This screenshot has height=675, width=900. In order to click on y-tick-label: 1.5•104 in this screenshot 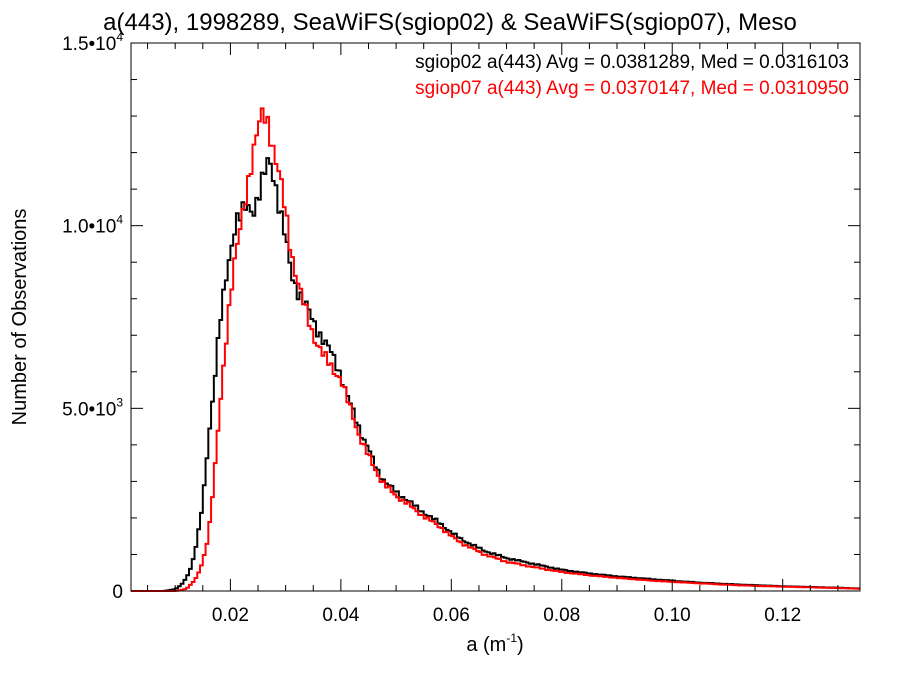, I will do `click(92, 42)`.